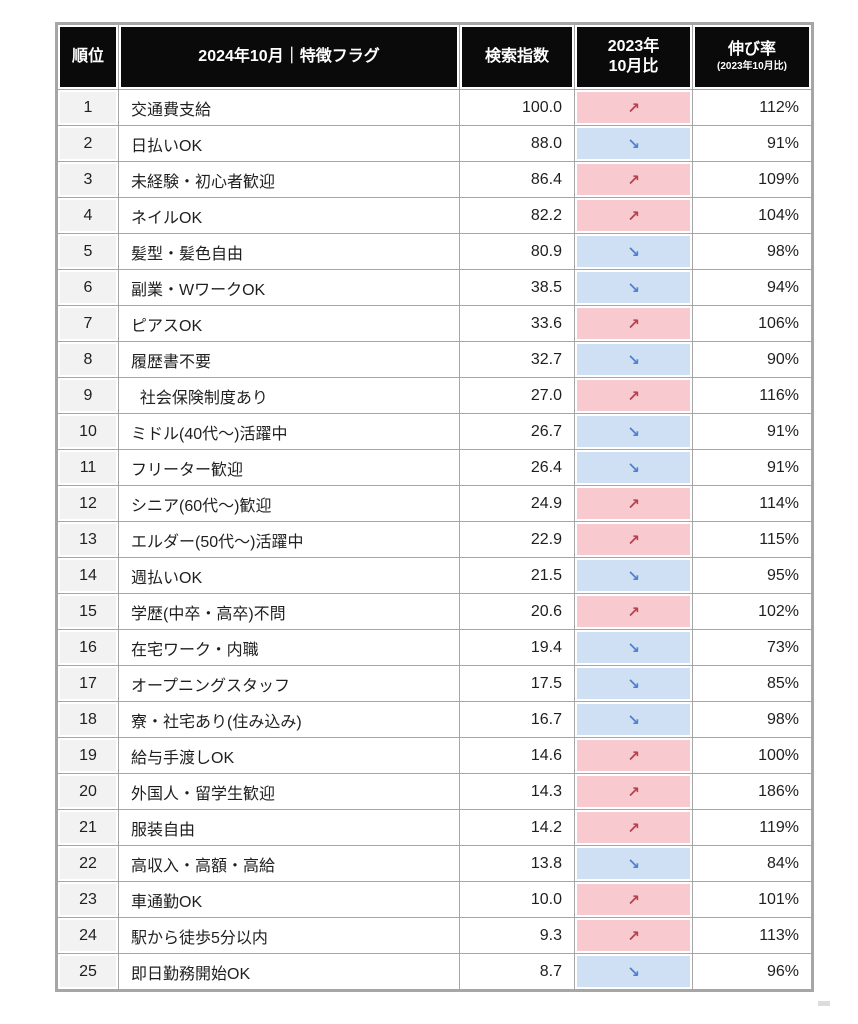 This screenshot has height=1024, width=858. Describe the element at coordinates (289, 899) in the screenshot. I see `feature-cell: 車通勤OK` at that location.